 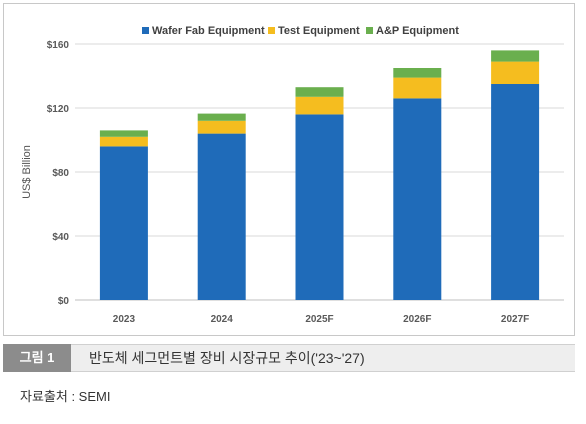 I want to click on figure-caption-bar: 그림 1 반도체 세그먼트별 장비 시장규모 추이('23~'27), so click(x=289, y=358).